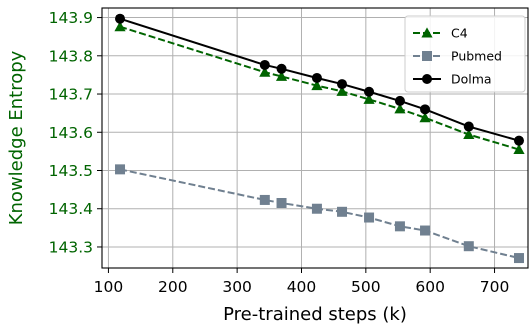 This screenshot has height=326, width=530. I want to click on x-tick-label: 600, so click(430, 287).